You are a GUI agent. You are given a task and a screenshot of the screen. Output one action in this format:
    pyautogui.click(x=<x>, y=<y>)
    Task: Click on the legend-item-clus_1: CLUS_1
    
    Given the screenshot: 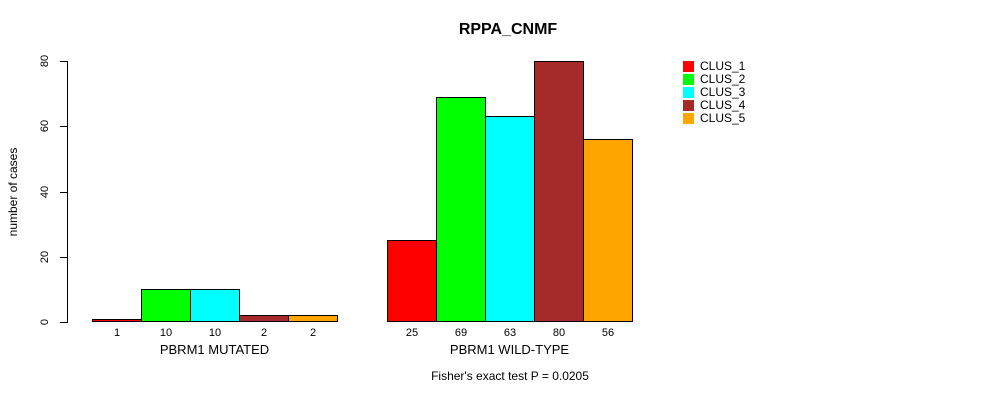 What is the action you would take?
    pyautogui.click(x=714, y=66)
    